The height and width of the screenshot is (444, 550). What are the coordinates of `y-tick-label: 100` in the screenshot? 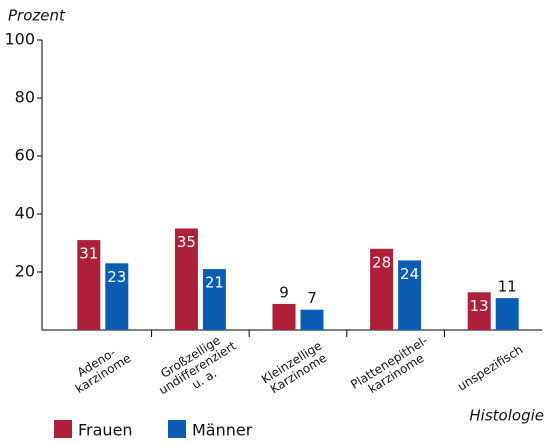 It's located at (19, 39).